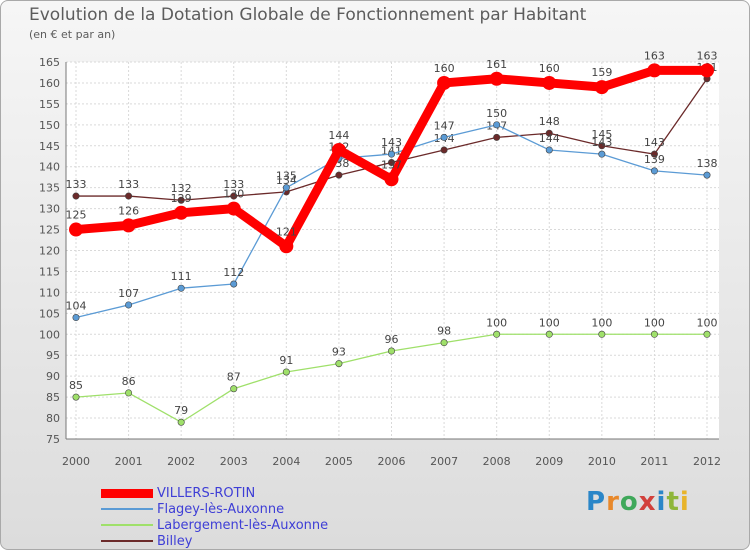  I want to click on data-label-villers-rotin: 126, so click(128, 210).